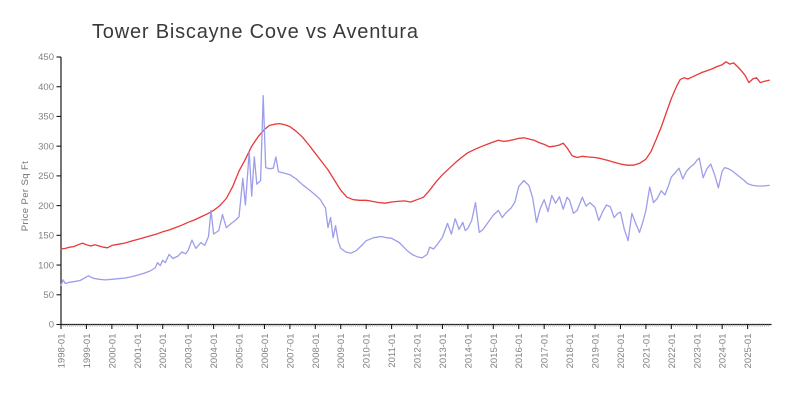  I want to click on x-tick-label: 2006-01, so click(265, 351).